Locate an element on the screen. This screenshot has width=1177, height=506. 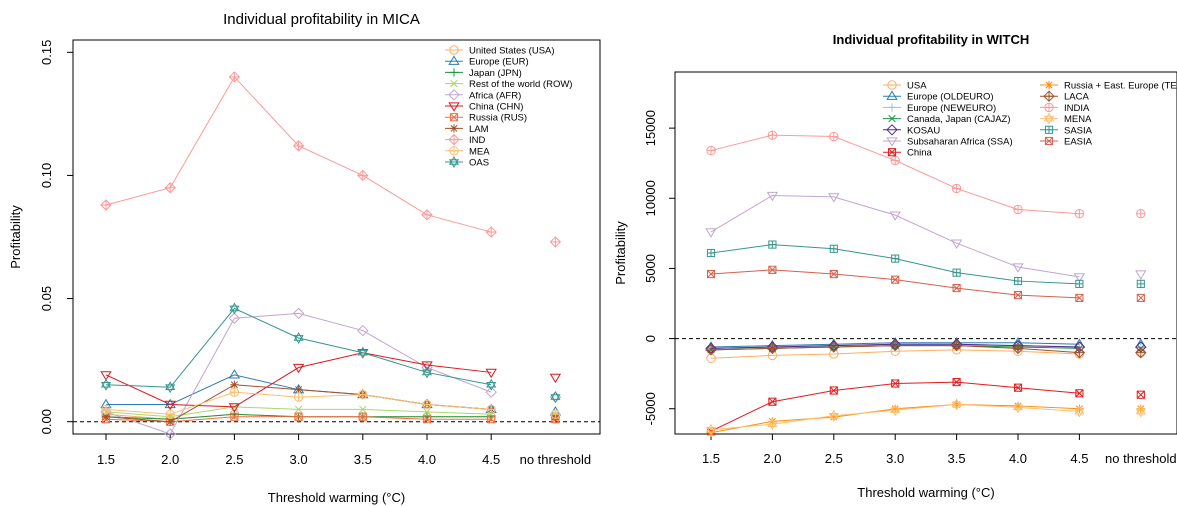
x-tick-label: no threshold is located at coordinates (1141, 458).